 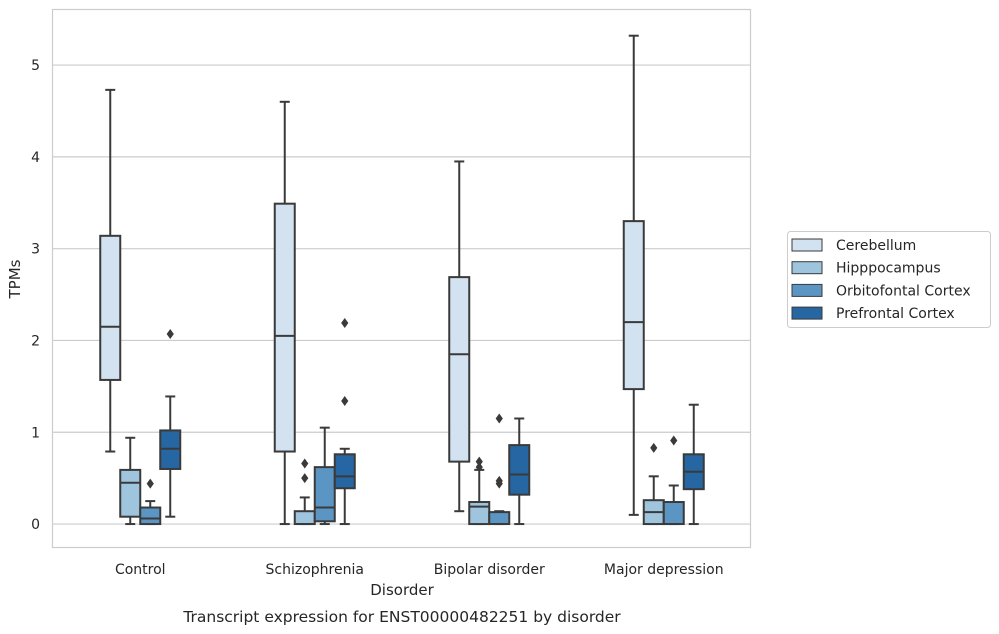 I want to click on x-tick-label: Schizophrenia, so click(x=315, y=570).